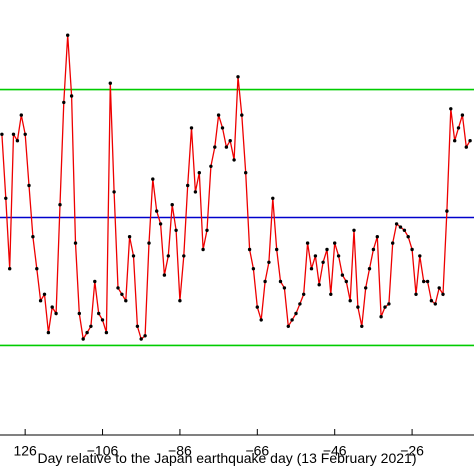 The height and width of the screenshot is (474, 474). What do you see at coordinates (180, 450) in the screenshot?
I see `x-tick-label: −86` at bounding box center [180, 450].